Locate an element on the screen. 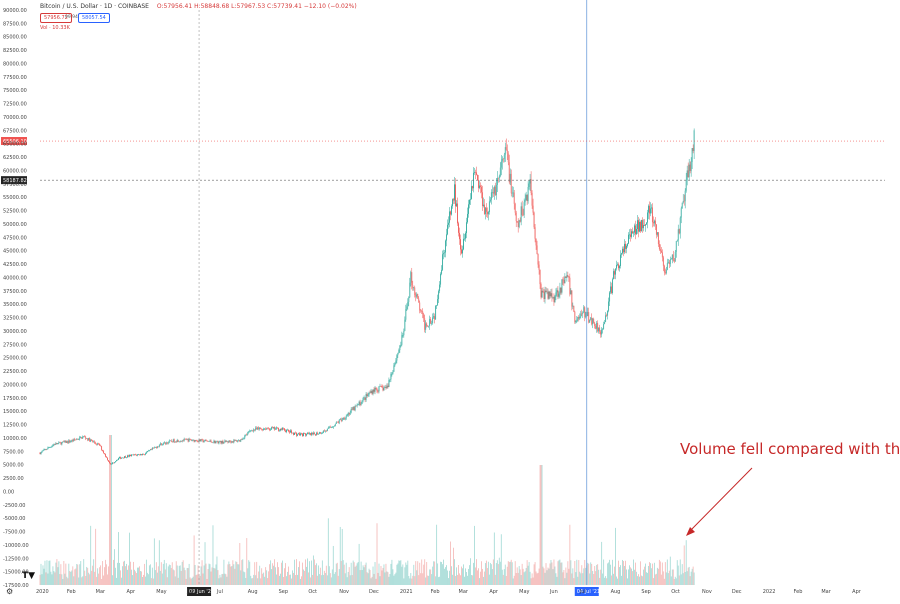 The height and width of the screenshot is (604, 900). sell-button: 57956.72 is located at coordinates (56, 18).